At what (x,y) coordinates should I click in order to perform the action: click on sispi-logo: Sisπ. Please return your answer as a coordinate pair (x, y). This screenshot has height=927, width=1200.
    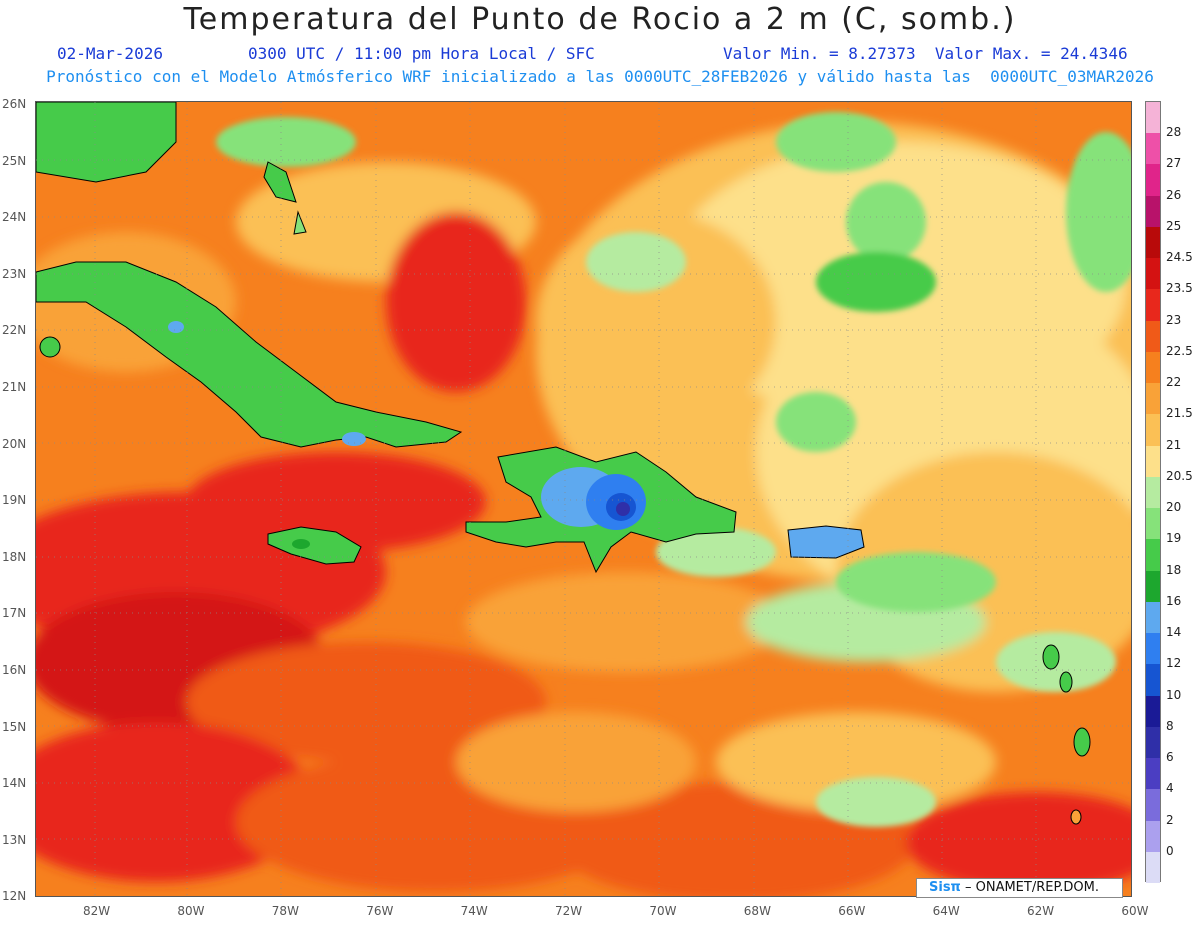
    Looking at the image, I should click on (945, 887).